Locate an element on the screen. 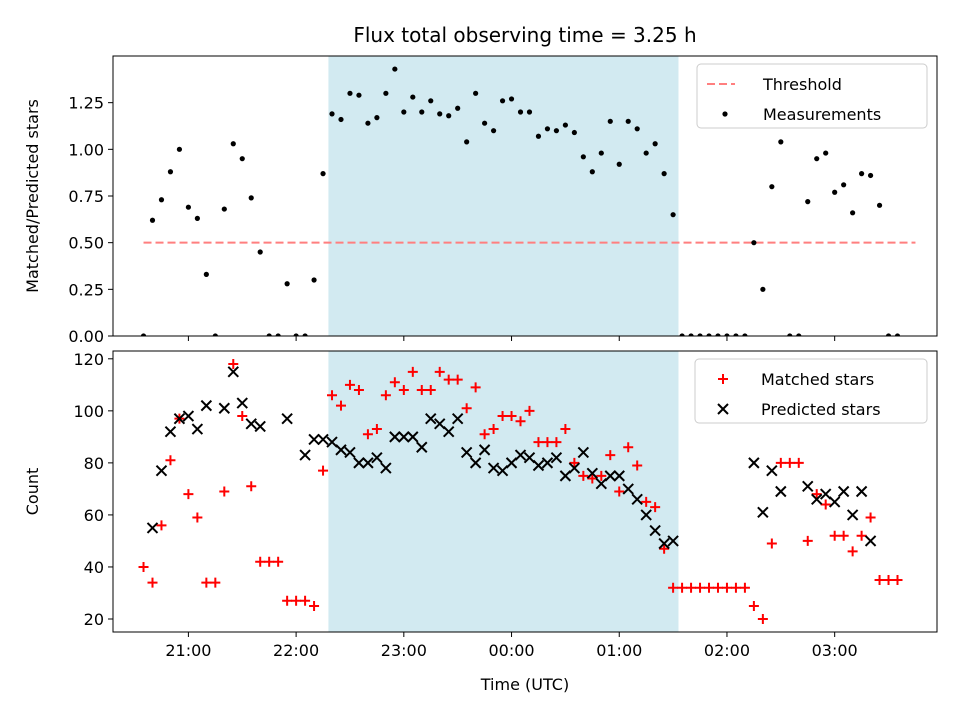 This screenshot has height=720, width=960. x-tick-label: 01:00 is located at coordinates (619, 650).